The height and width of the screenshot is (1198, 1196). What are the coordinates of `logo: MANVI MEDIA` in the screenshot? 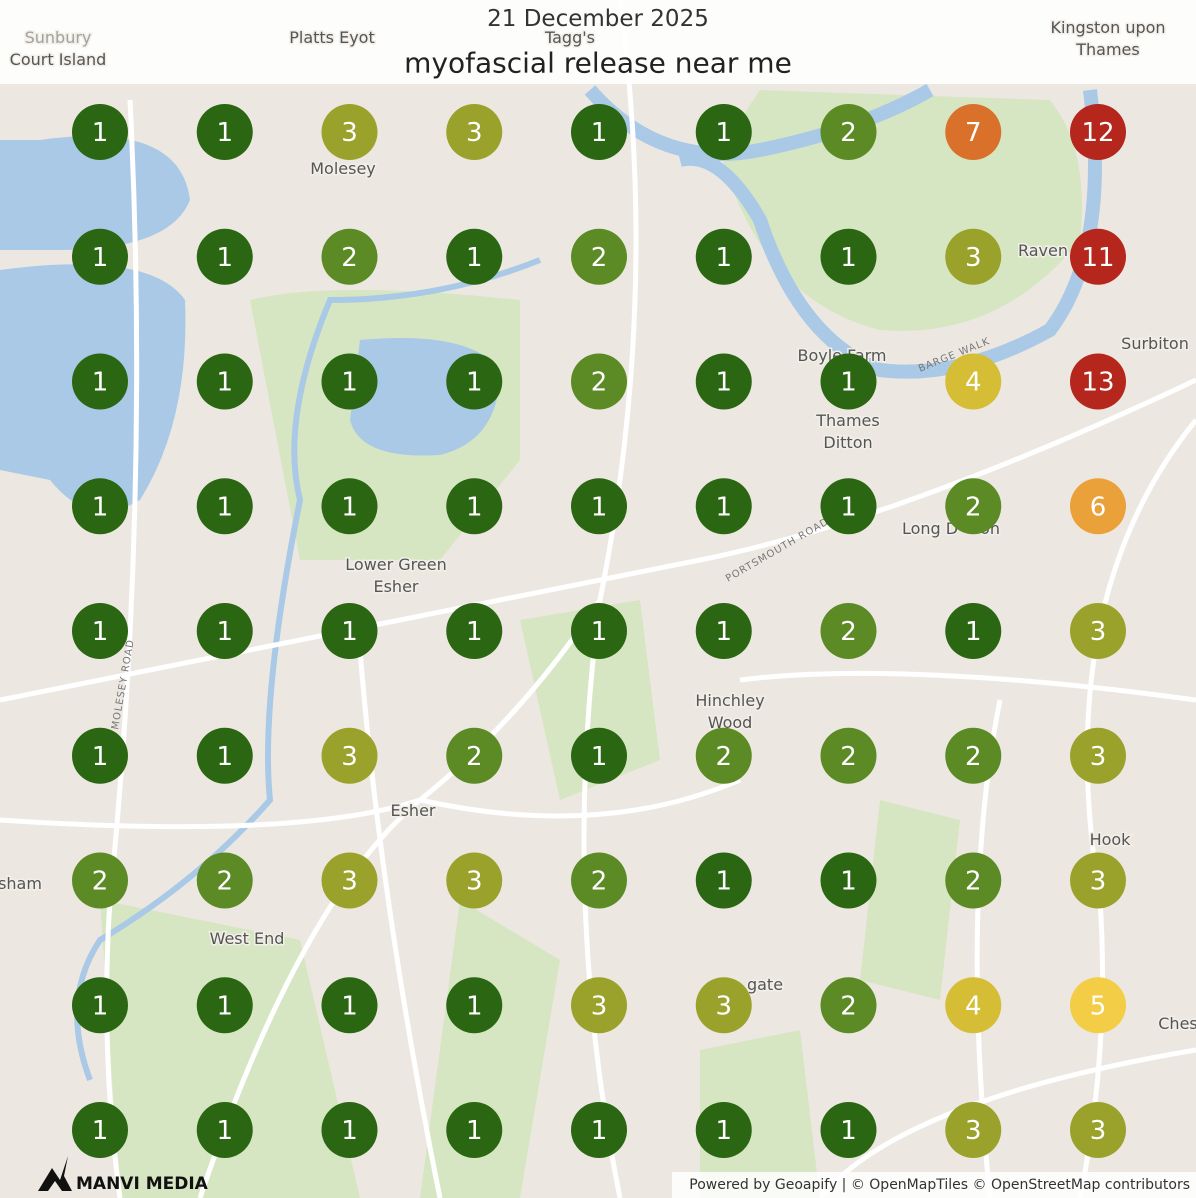 It's located at (123, 1175).